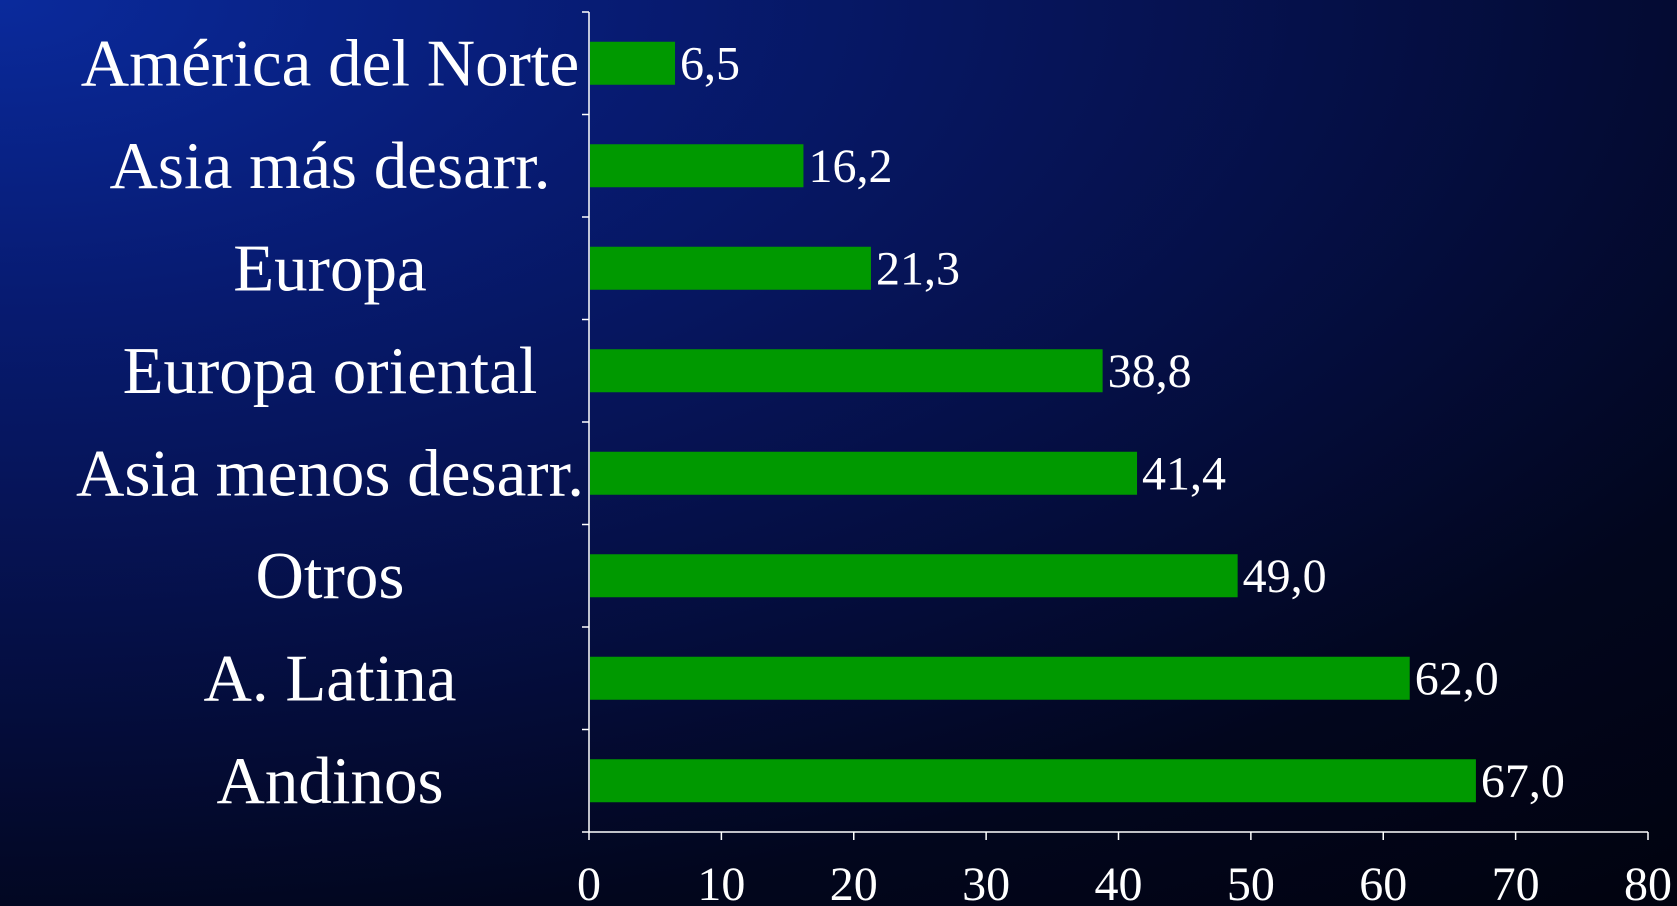 Image resolution: width=1677 pixels, height=906 pixels. Describe the element at coordinates (1184, 473) in the screenshot. I see `data-label: 41,4` at that location.